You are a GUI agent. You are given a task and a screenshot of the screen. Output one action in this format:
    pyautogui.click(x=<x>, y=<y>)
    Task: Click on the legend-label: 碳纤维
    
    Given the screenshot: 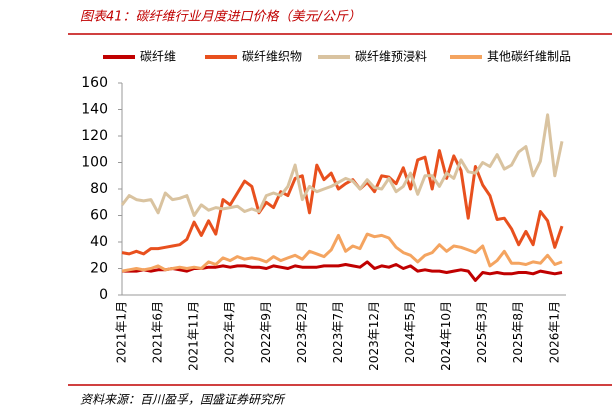 What is the action you would take?
    pyautogui.click(x=158, y=57)
    